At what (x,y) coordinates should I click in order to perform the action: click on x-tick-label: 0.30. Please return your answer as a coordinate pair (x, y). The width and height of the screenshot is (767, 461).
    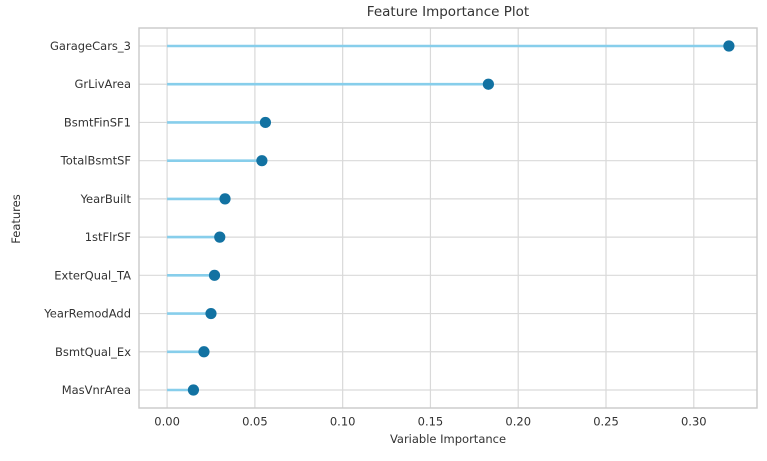
    Looking at the image, I should click on (694, 422).